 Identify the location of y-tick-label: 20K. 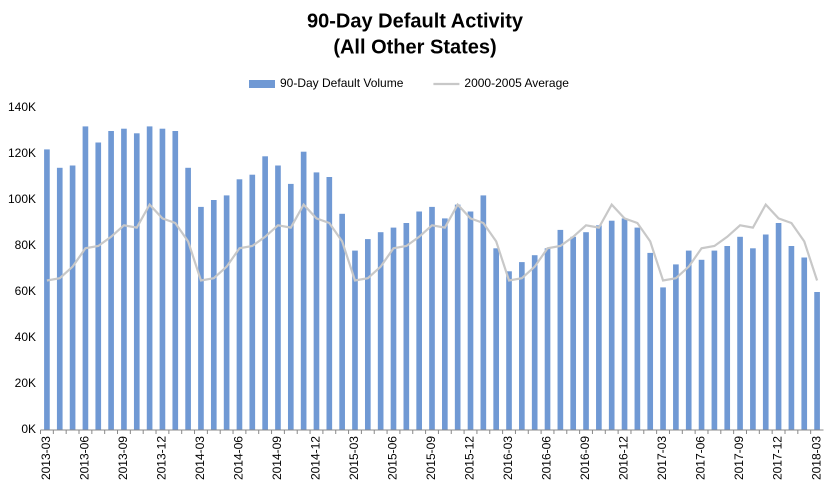
(25, 383).